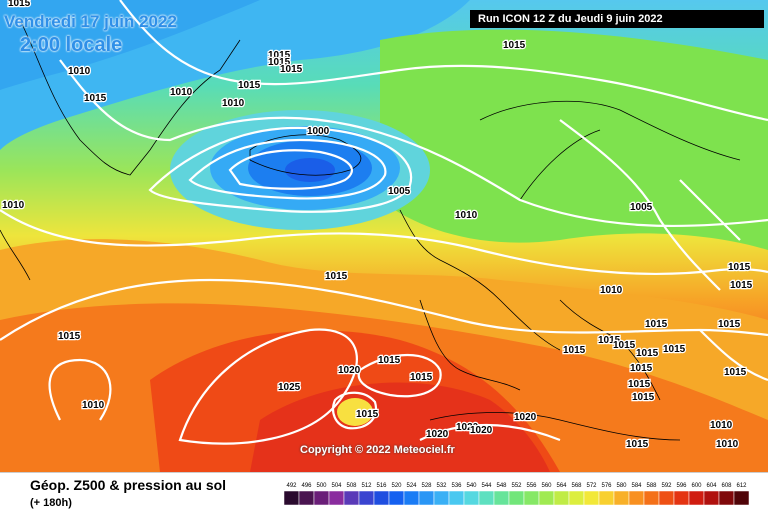 The height and width of the screenshot is (513, 768). Describe the element at coordinates (377, 450) in the screenshot. I see `copyright-notice: Copyright © 2022 Meteociel.fr` at that location.